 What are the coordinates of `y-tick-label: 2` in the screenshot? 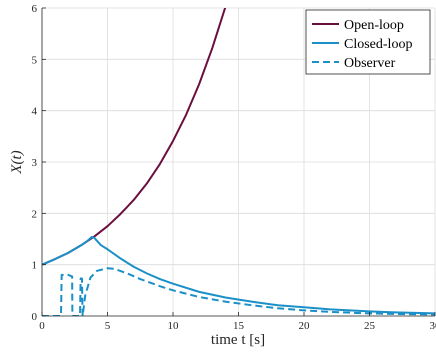 It's located at (35, 214).